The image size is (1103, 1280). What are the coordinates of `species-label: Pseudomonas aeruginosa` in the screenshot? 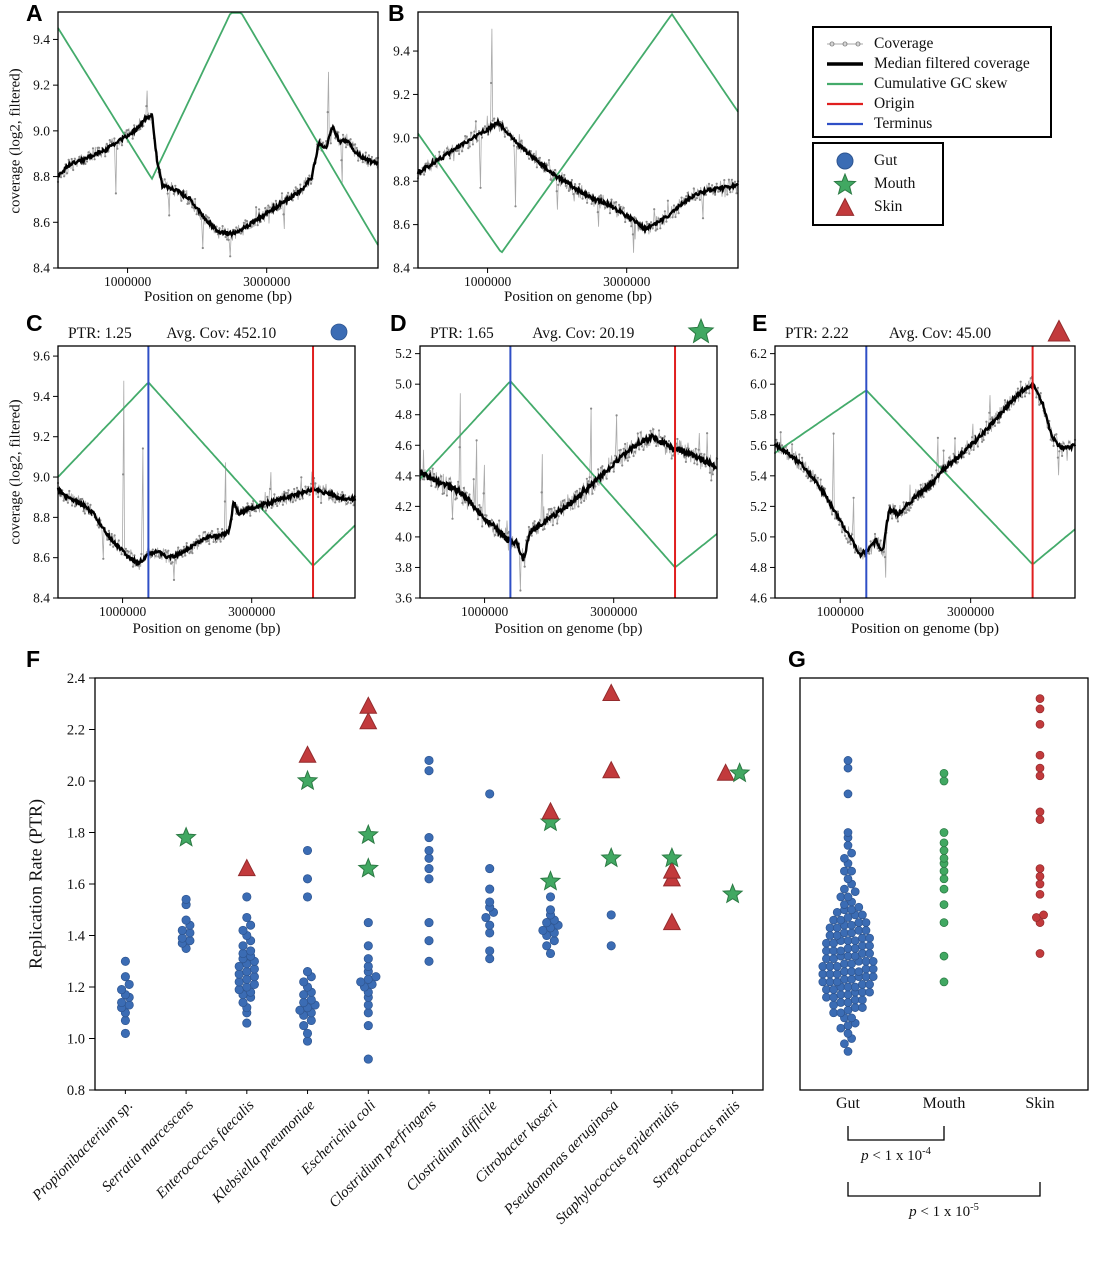 It's located at (561, 1158).